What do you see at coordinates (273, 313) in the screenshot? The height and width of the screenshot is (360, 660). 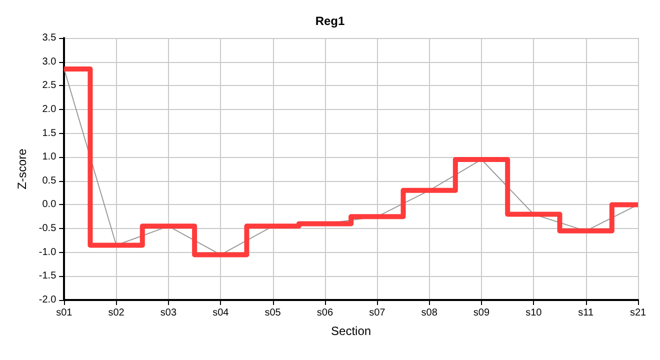 I see `x-tick-label: s05` at bounding box center [273, 313].